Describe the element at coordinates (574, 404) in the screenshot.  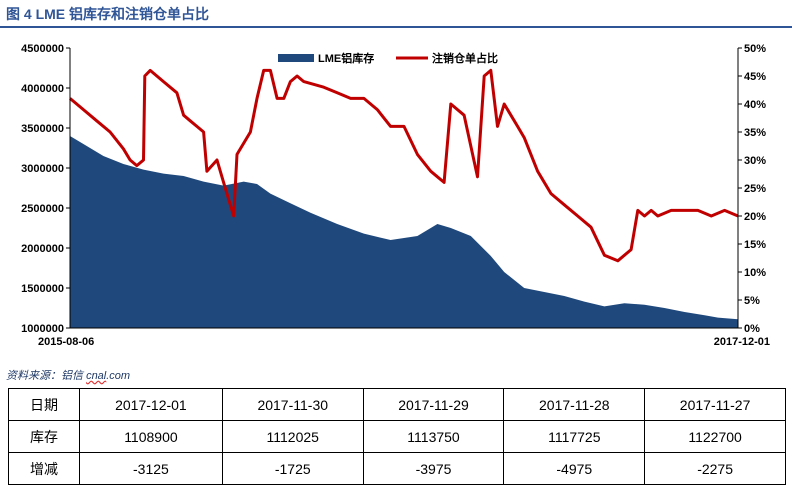
I see `table-cell: 2017-11-28` at that location.